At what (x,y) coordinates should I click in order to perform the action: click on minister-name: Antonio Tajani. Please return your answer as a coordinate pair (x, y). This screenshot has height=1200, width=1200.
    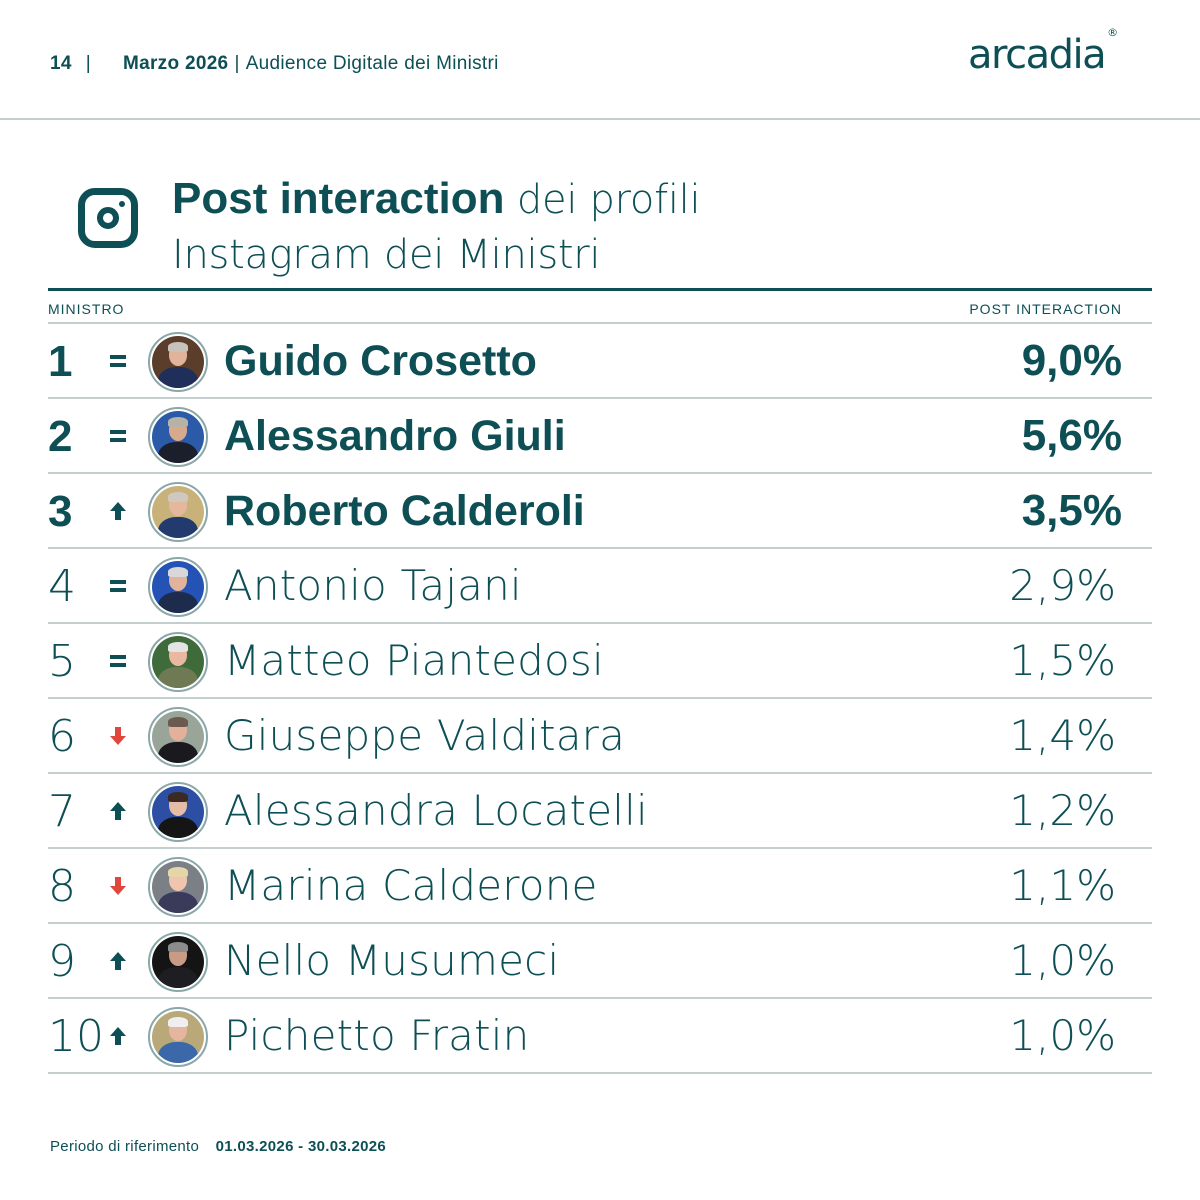
    Looking at the image, I should click on (373, 585).